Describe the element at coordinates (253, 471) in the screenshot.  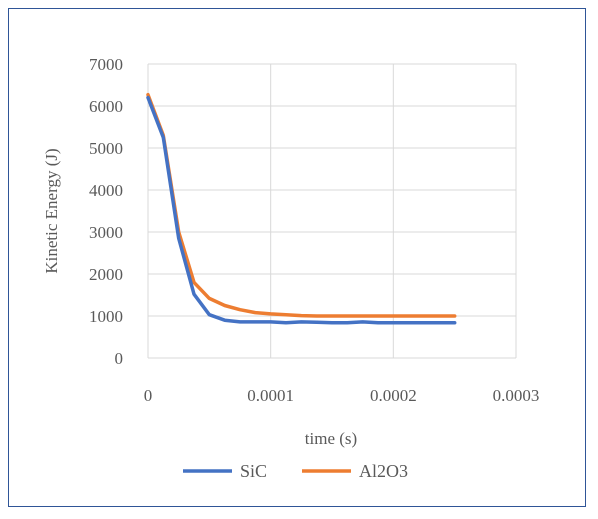
I see `legend-label-sic: SiC` at that location.